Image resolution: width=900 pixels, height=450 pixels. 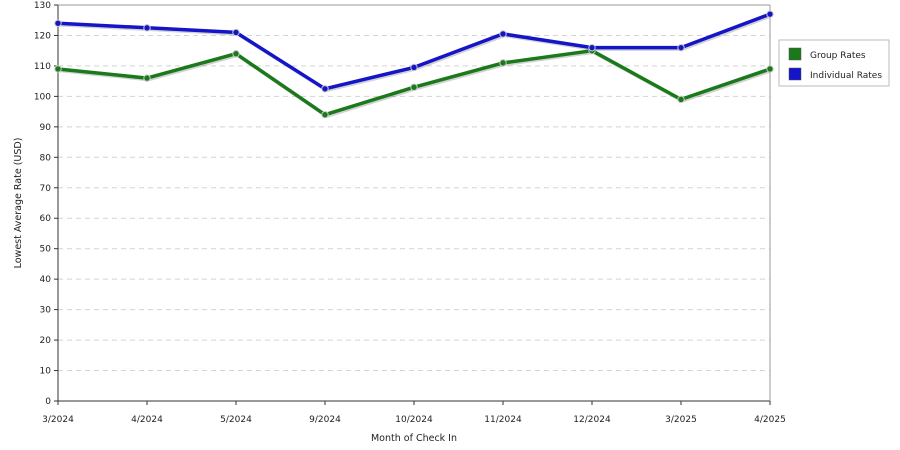 I want to click on x-tick-label: 4/2024, so click(x=147, y=420).